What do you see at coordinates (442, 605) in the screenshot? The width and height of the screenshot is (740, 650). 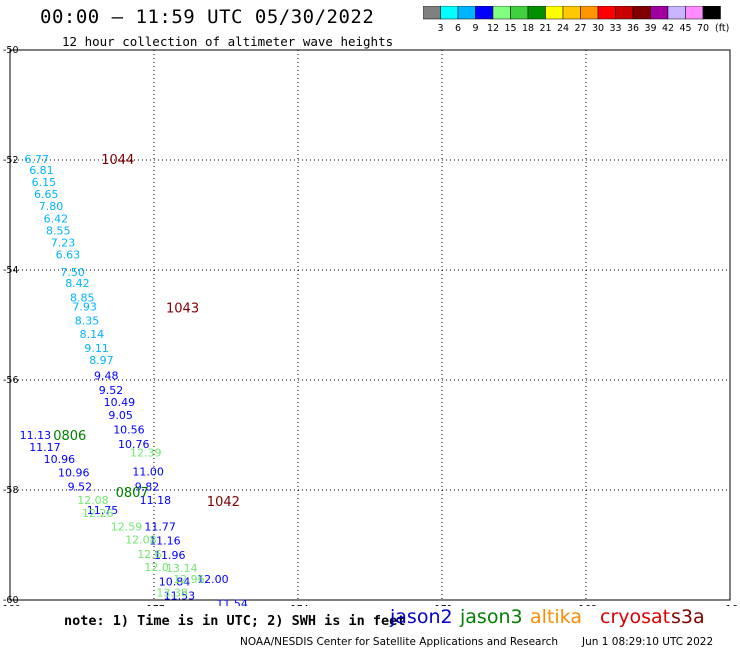 I see `longitude-label: -171` at bounding box center [442, 605].